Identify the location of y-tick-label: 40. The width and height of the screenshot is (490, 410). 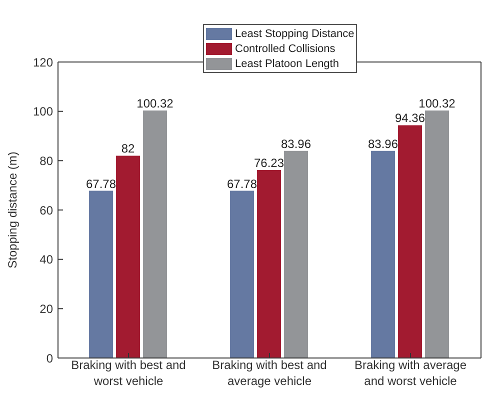
(47, 259).